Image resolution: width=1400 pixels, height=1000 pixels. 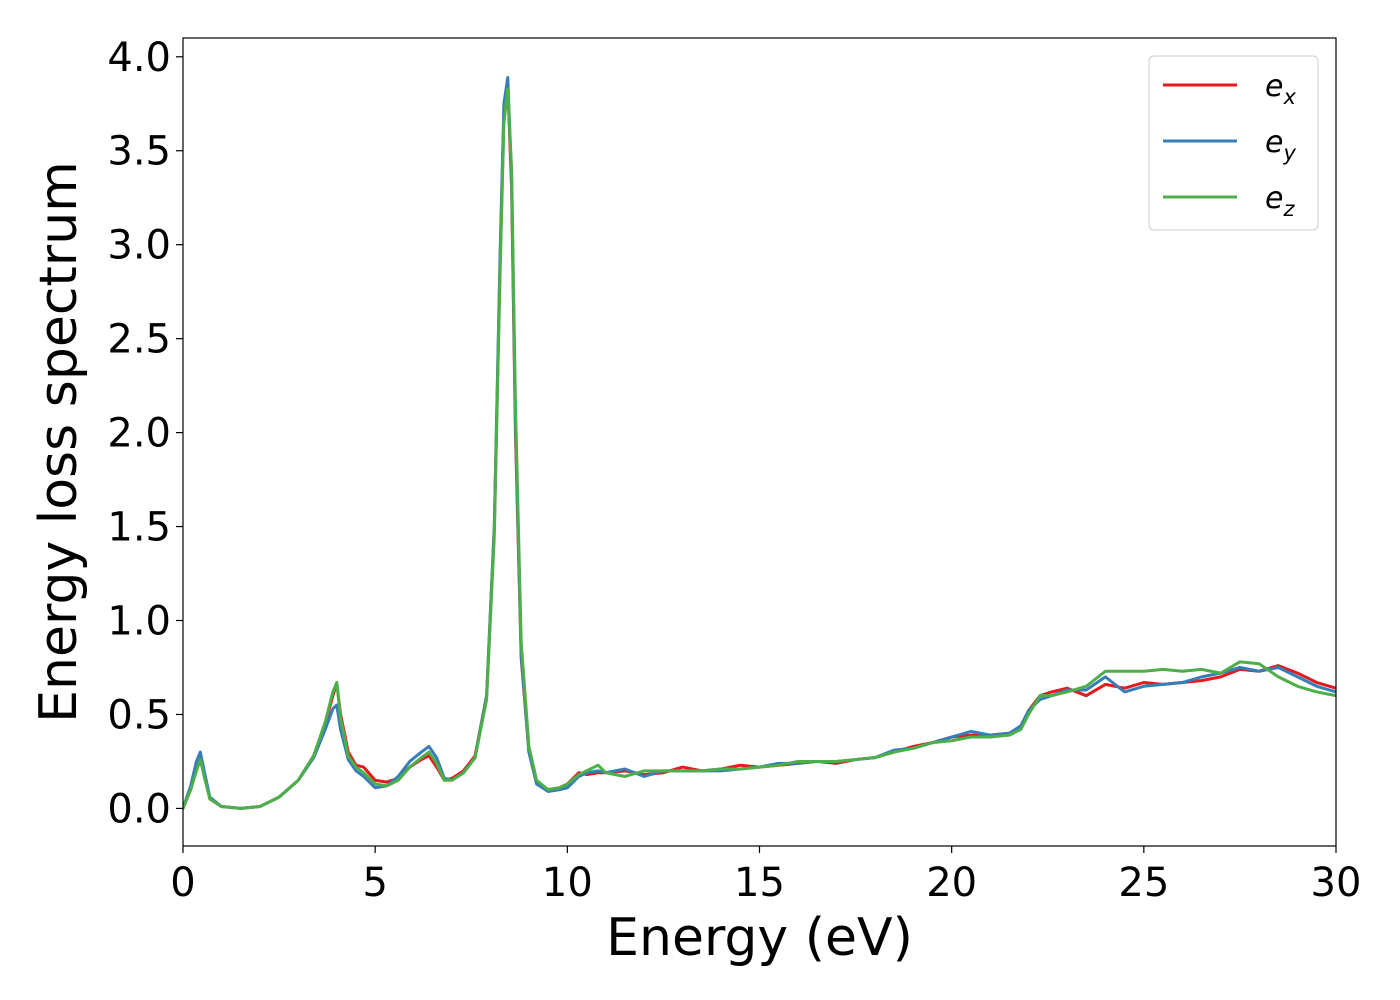 What do you see at coordinates (1143, 883) in the screenshot?
I see `x-tick-label: 25` at bounding box center [1143, 883].